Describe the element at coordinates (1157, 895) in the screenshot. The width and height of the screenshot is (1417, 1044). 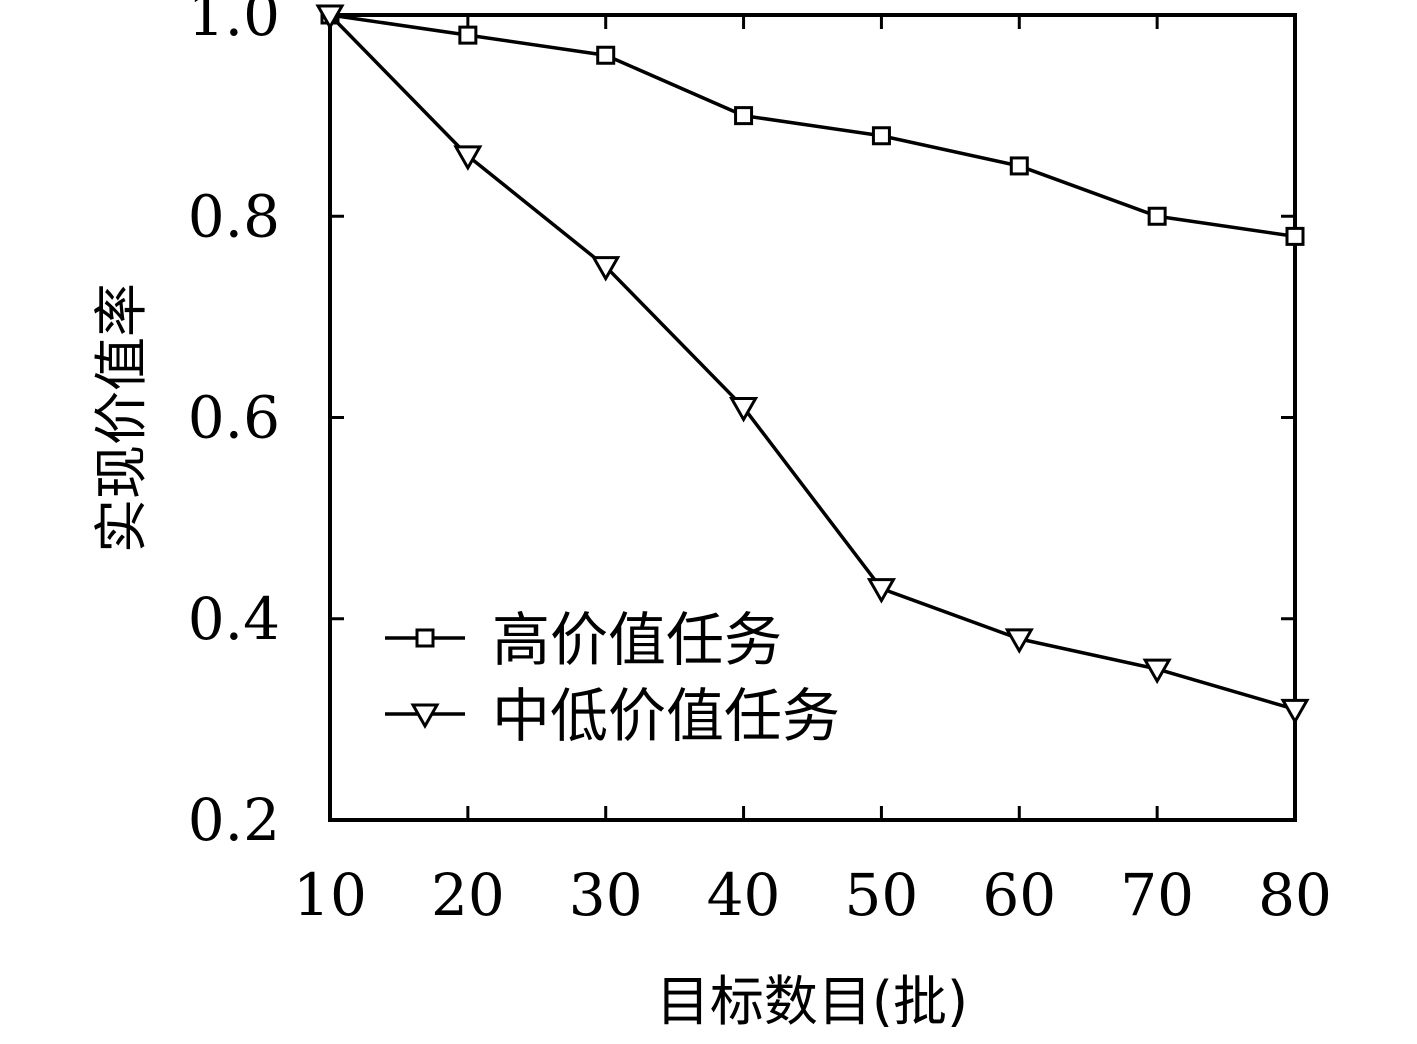
I see `x-tick-label: 70` at that location.